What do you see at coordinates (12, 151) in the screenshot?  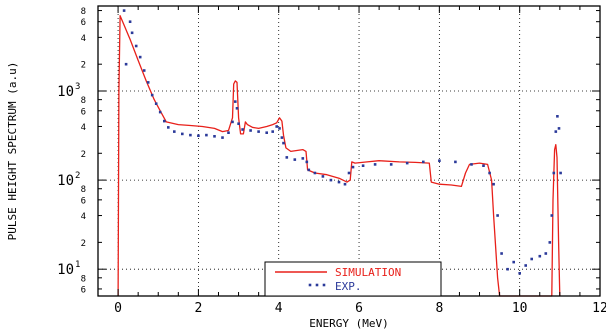 I see `y-axis-label: PULSE HEIGHT SPECTRUM (a.u)` at bounding box center [12, 151].